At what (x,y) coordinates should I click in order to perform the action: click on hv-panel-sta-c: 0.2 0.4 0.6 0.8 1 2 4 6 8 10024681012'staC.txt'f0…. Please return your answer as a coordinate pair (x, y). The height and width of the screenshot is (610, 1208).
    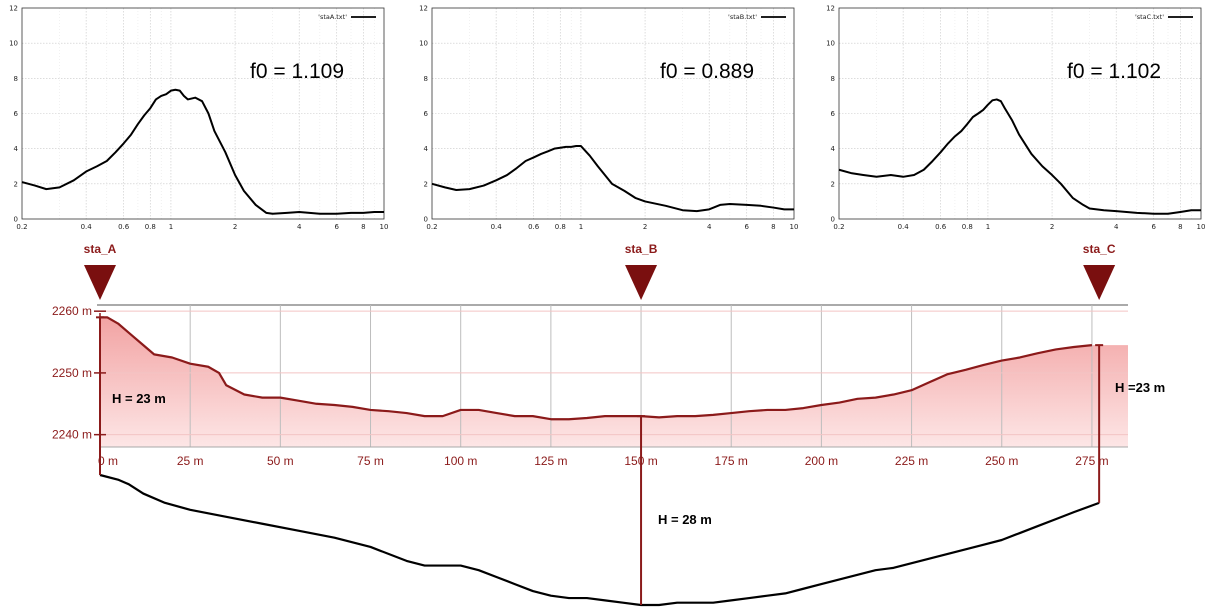
    Looking at the image, I should click on (1015, 118).